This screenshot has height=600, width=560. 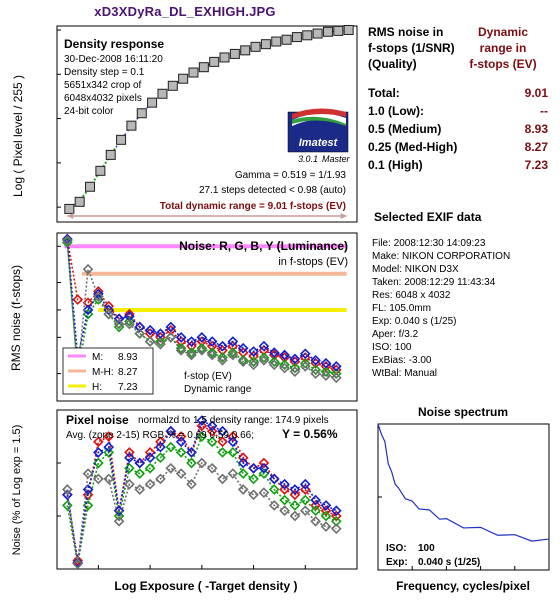 What do you see at coordinates (397, 562) in the screenshot?
I see `spectrum-exp-label: Exp:` at bounding box center [397, 562].